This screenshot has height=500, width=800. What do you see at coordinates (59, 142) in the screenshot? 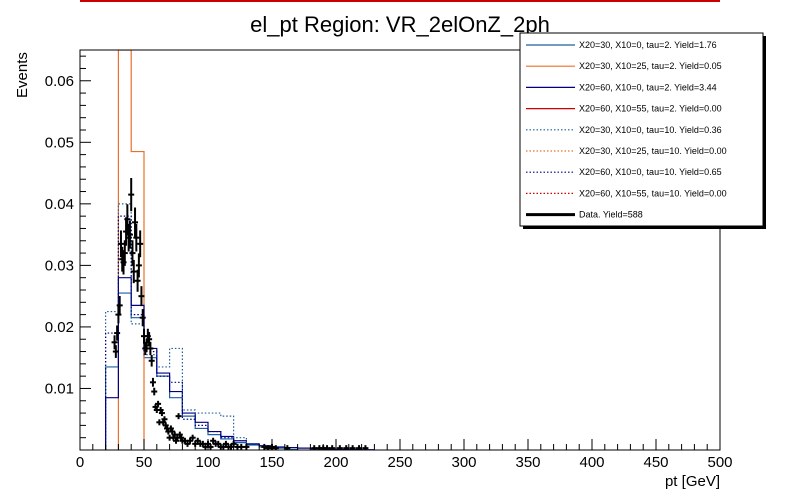
I see `y-tick-label: 0.05` at bounding box center [59, 142].